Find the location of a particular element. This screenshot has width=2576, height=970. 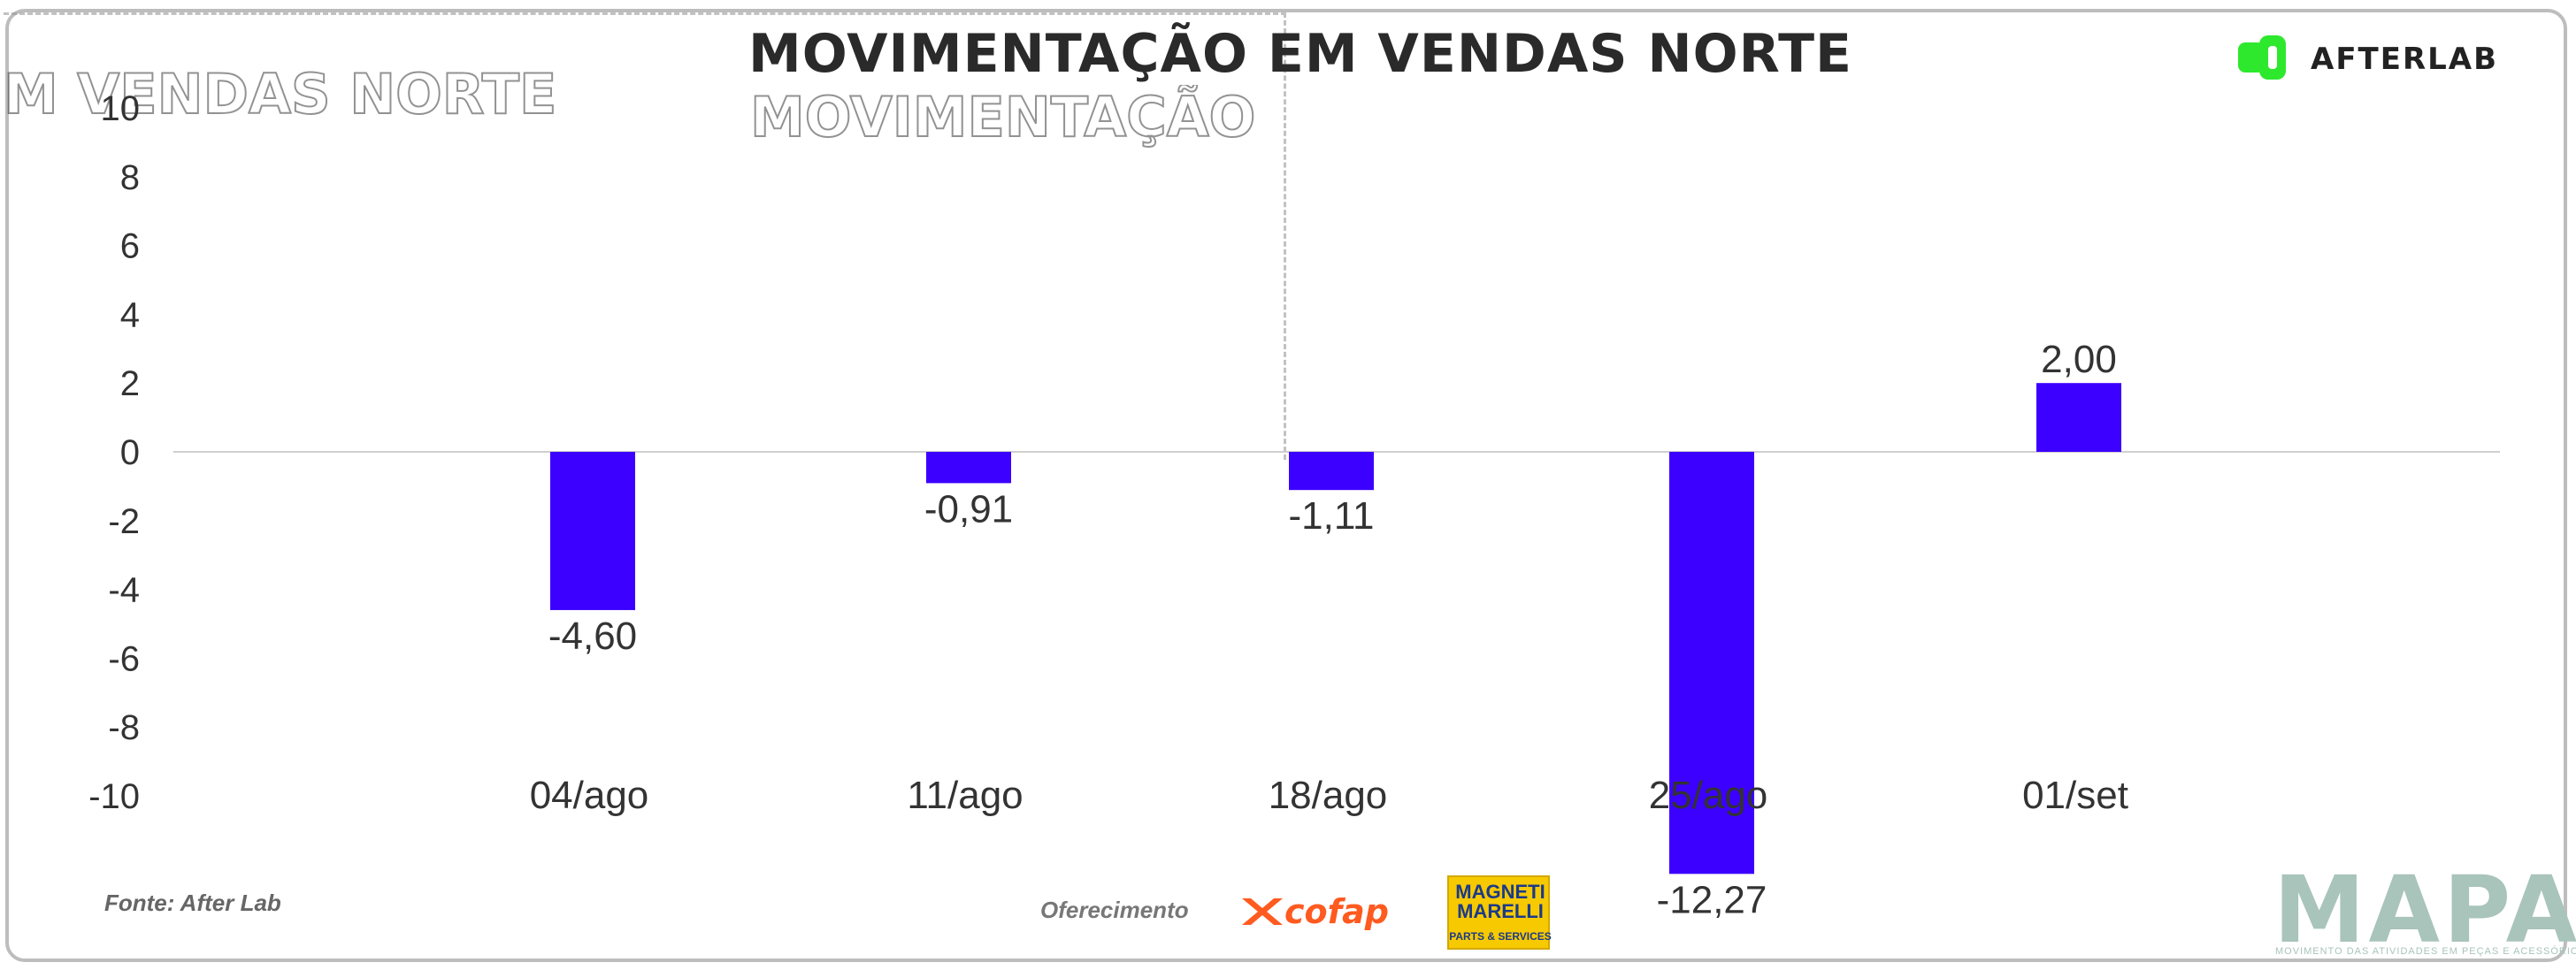

x-axis: 04/ago 11/ago 18/ago 25/ago 01/set is located at coordinates (1329, 795).